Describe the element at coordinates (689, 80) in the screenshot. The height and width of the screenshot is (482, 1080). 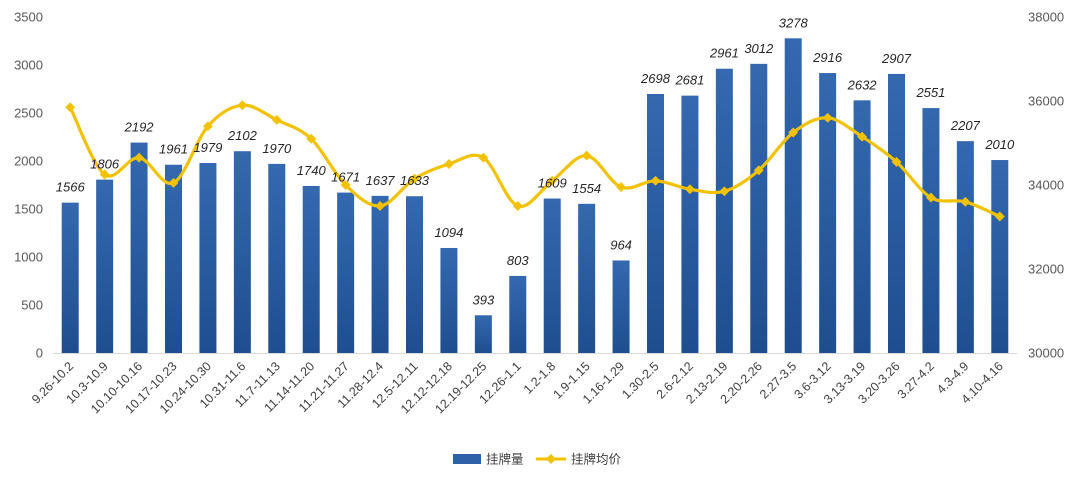
I see `bar-data-label: 2681` at that location.